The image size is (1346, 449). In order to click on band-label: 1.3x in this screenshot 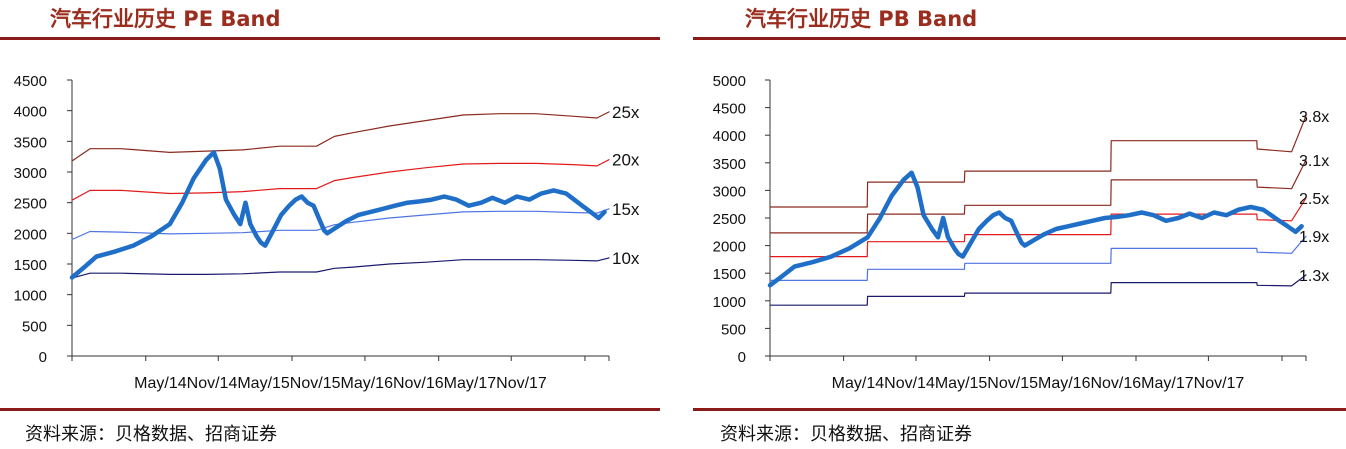, I will do `click(1314, 276)`.